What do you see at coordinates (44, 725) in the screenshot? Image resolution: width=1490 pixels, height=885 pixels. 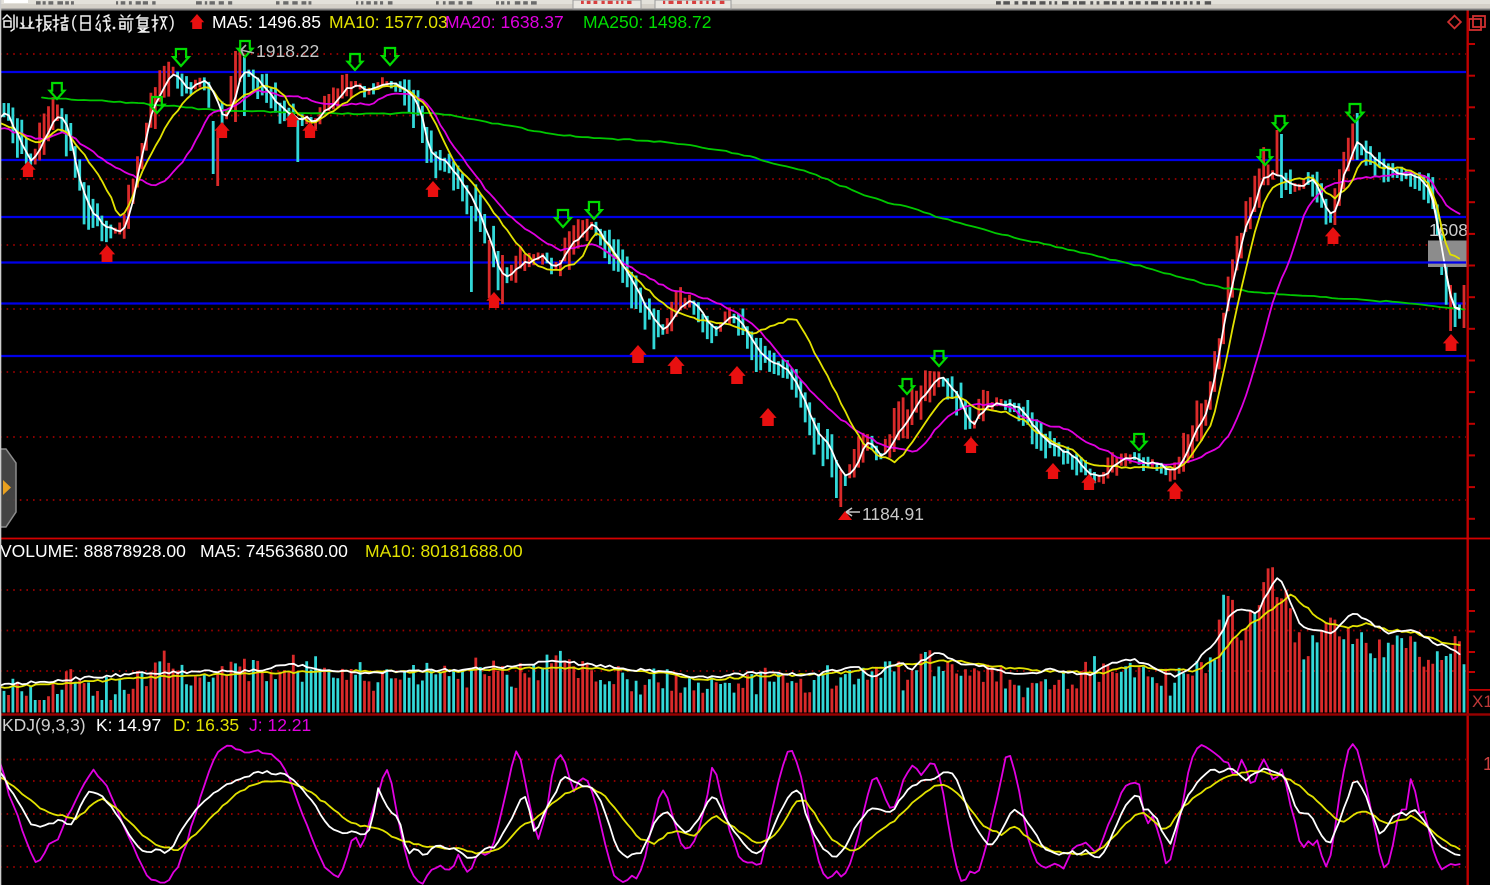 I see `svg-text: KDJ(9,3,3)` at bounding box center [44, 725].